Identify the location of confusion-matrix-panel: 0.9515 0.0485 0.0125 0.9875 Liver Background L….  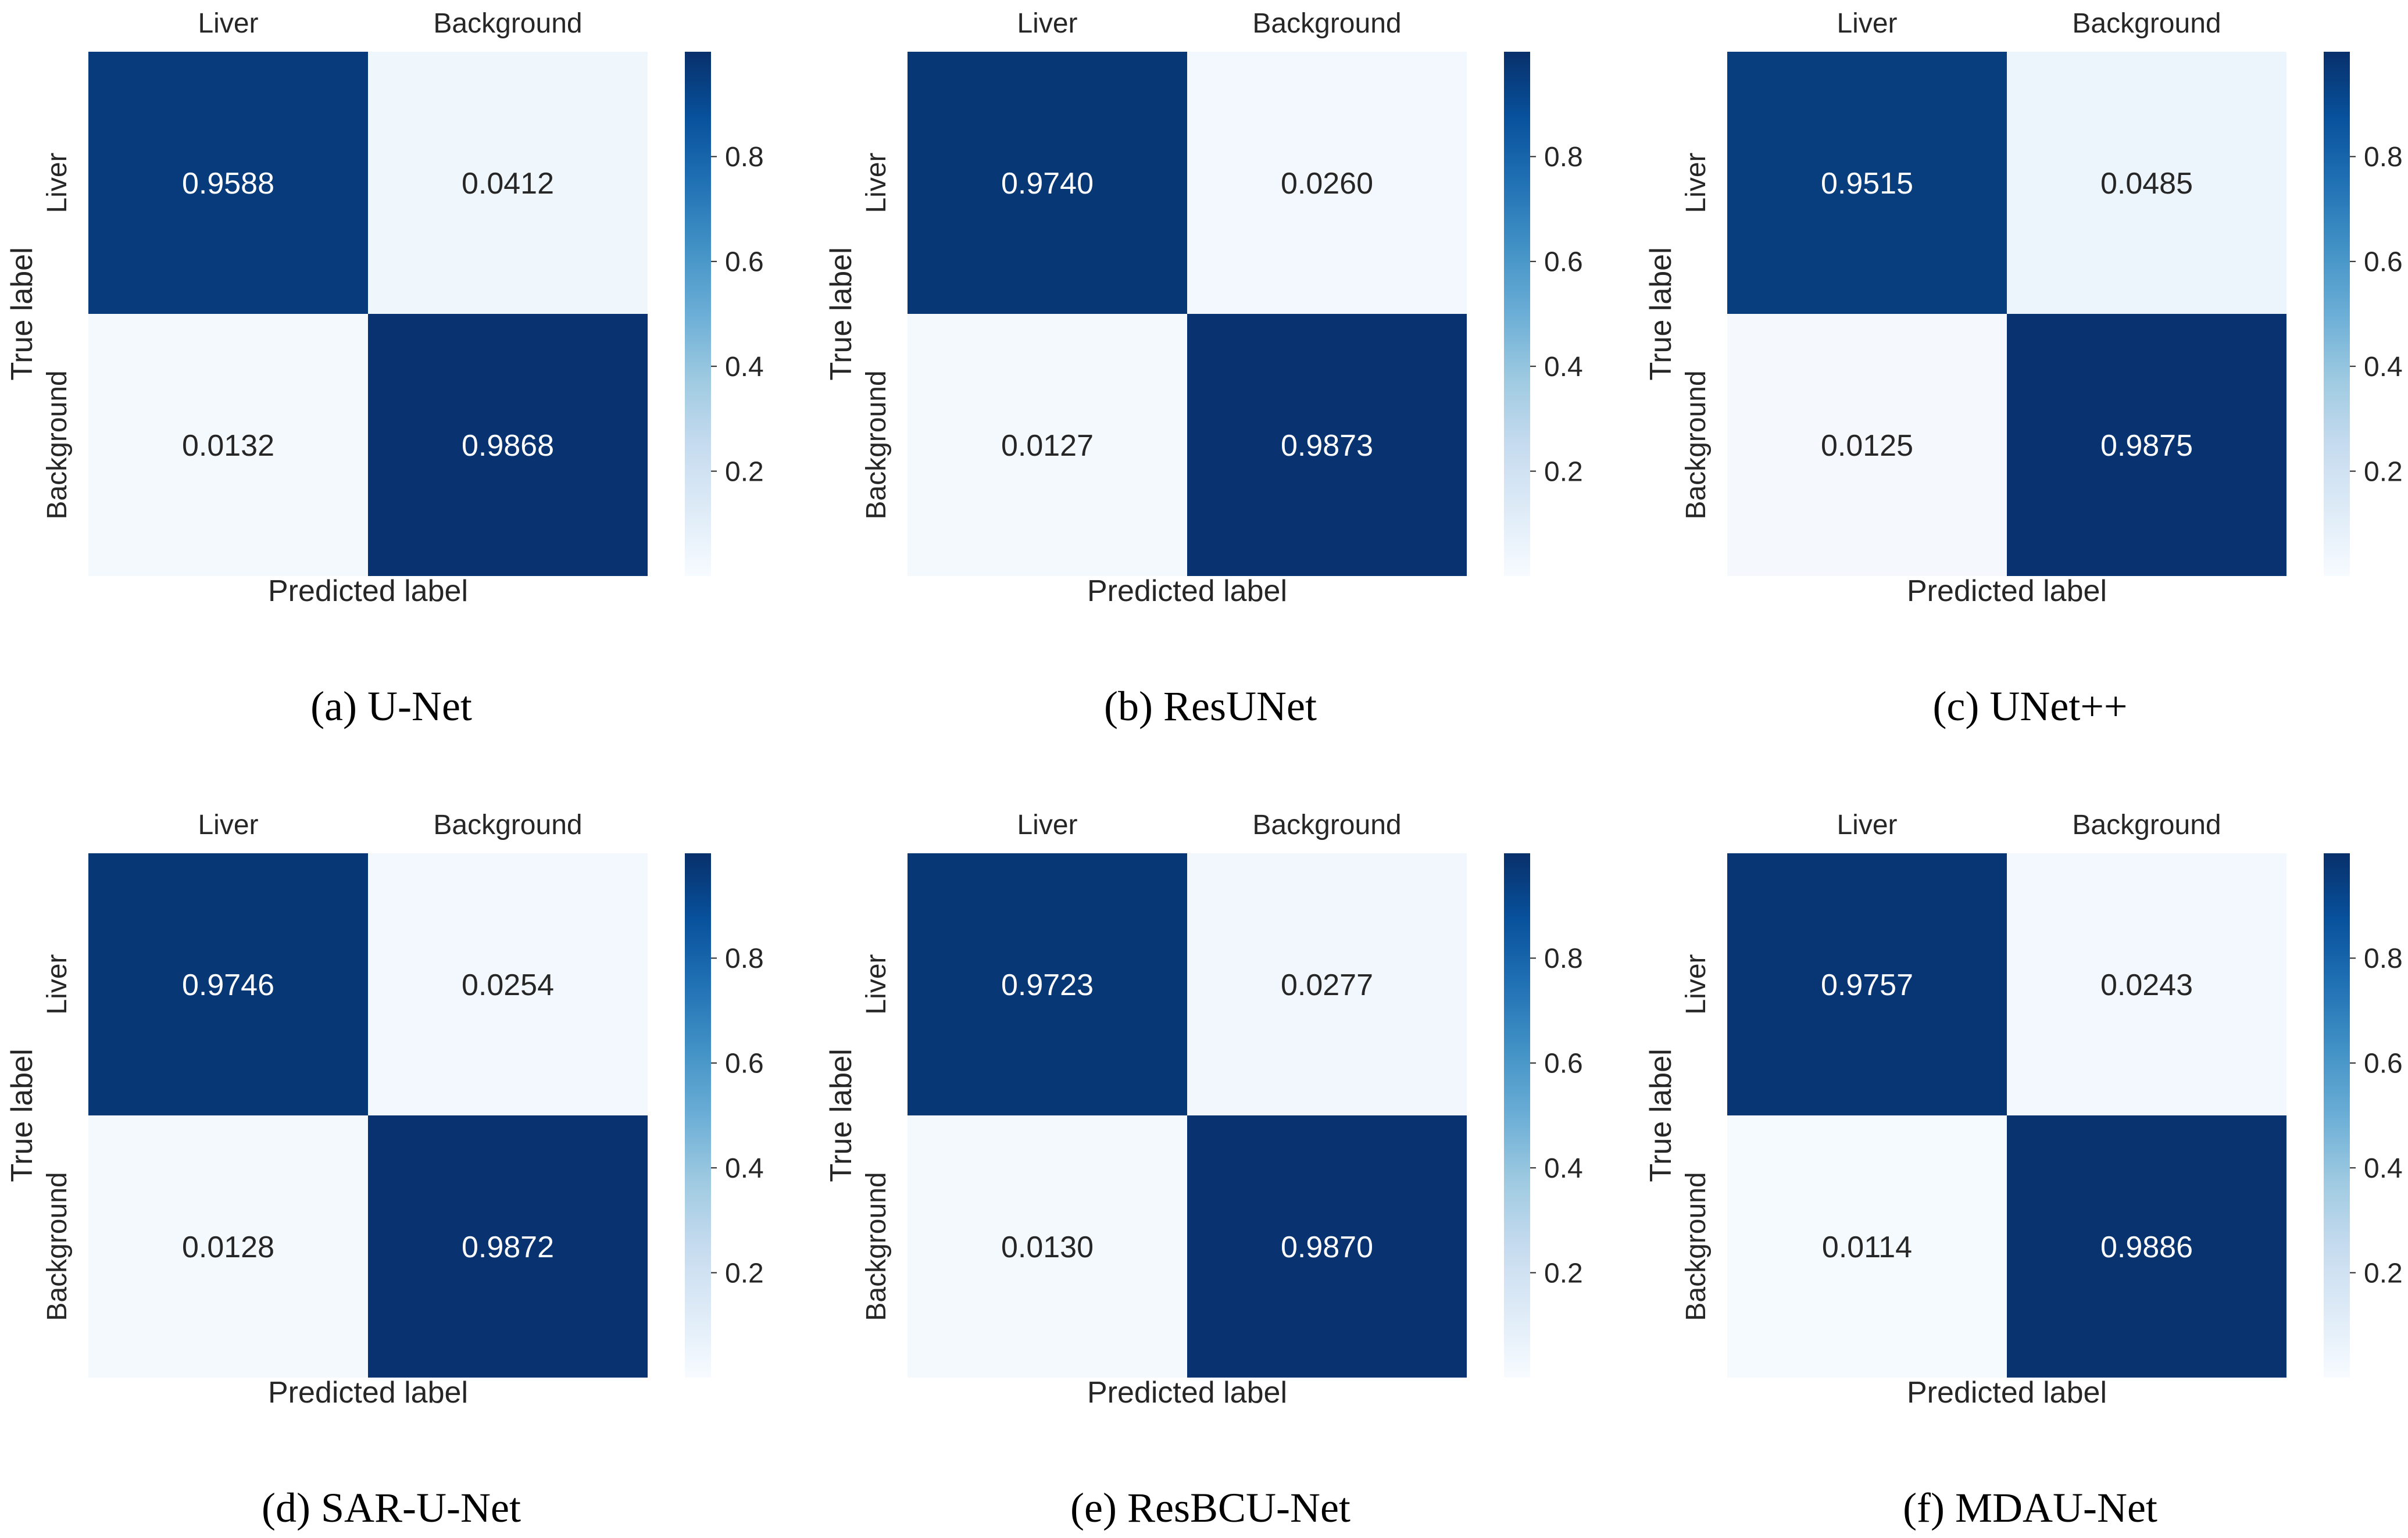
(2023, 368).